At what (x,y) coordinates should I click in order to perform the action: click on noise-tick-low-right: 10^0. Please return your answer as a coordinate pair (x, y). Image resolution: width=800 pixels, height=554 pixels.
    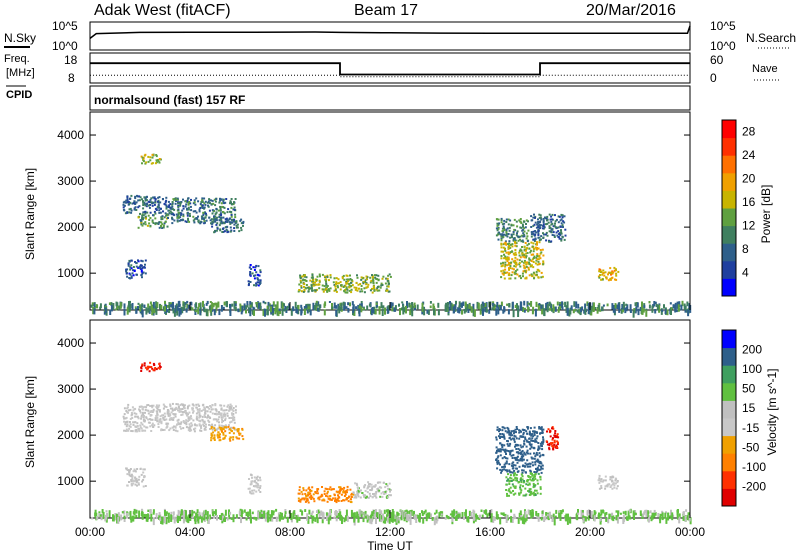
    Looking at the image, I should click on (723, 46).